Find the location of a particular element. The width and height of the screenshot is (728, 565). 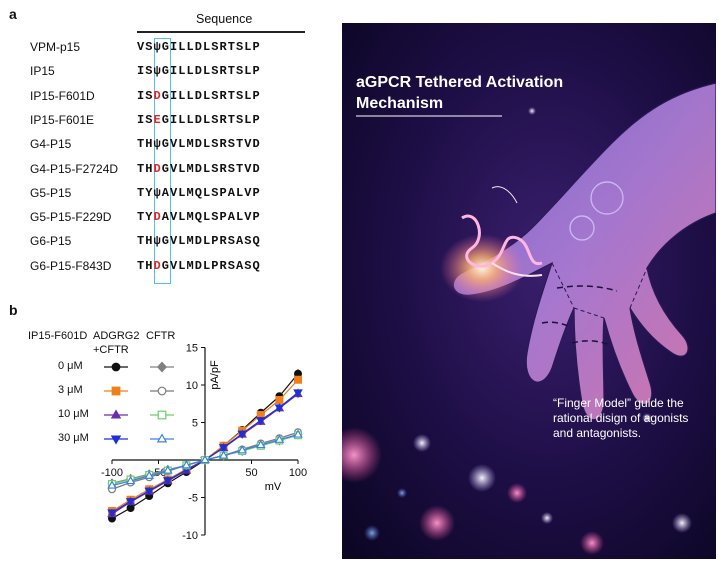

sequence-row-name: G5-P15 is located at coordinates (51, 192).